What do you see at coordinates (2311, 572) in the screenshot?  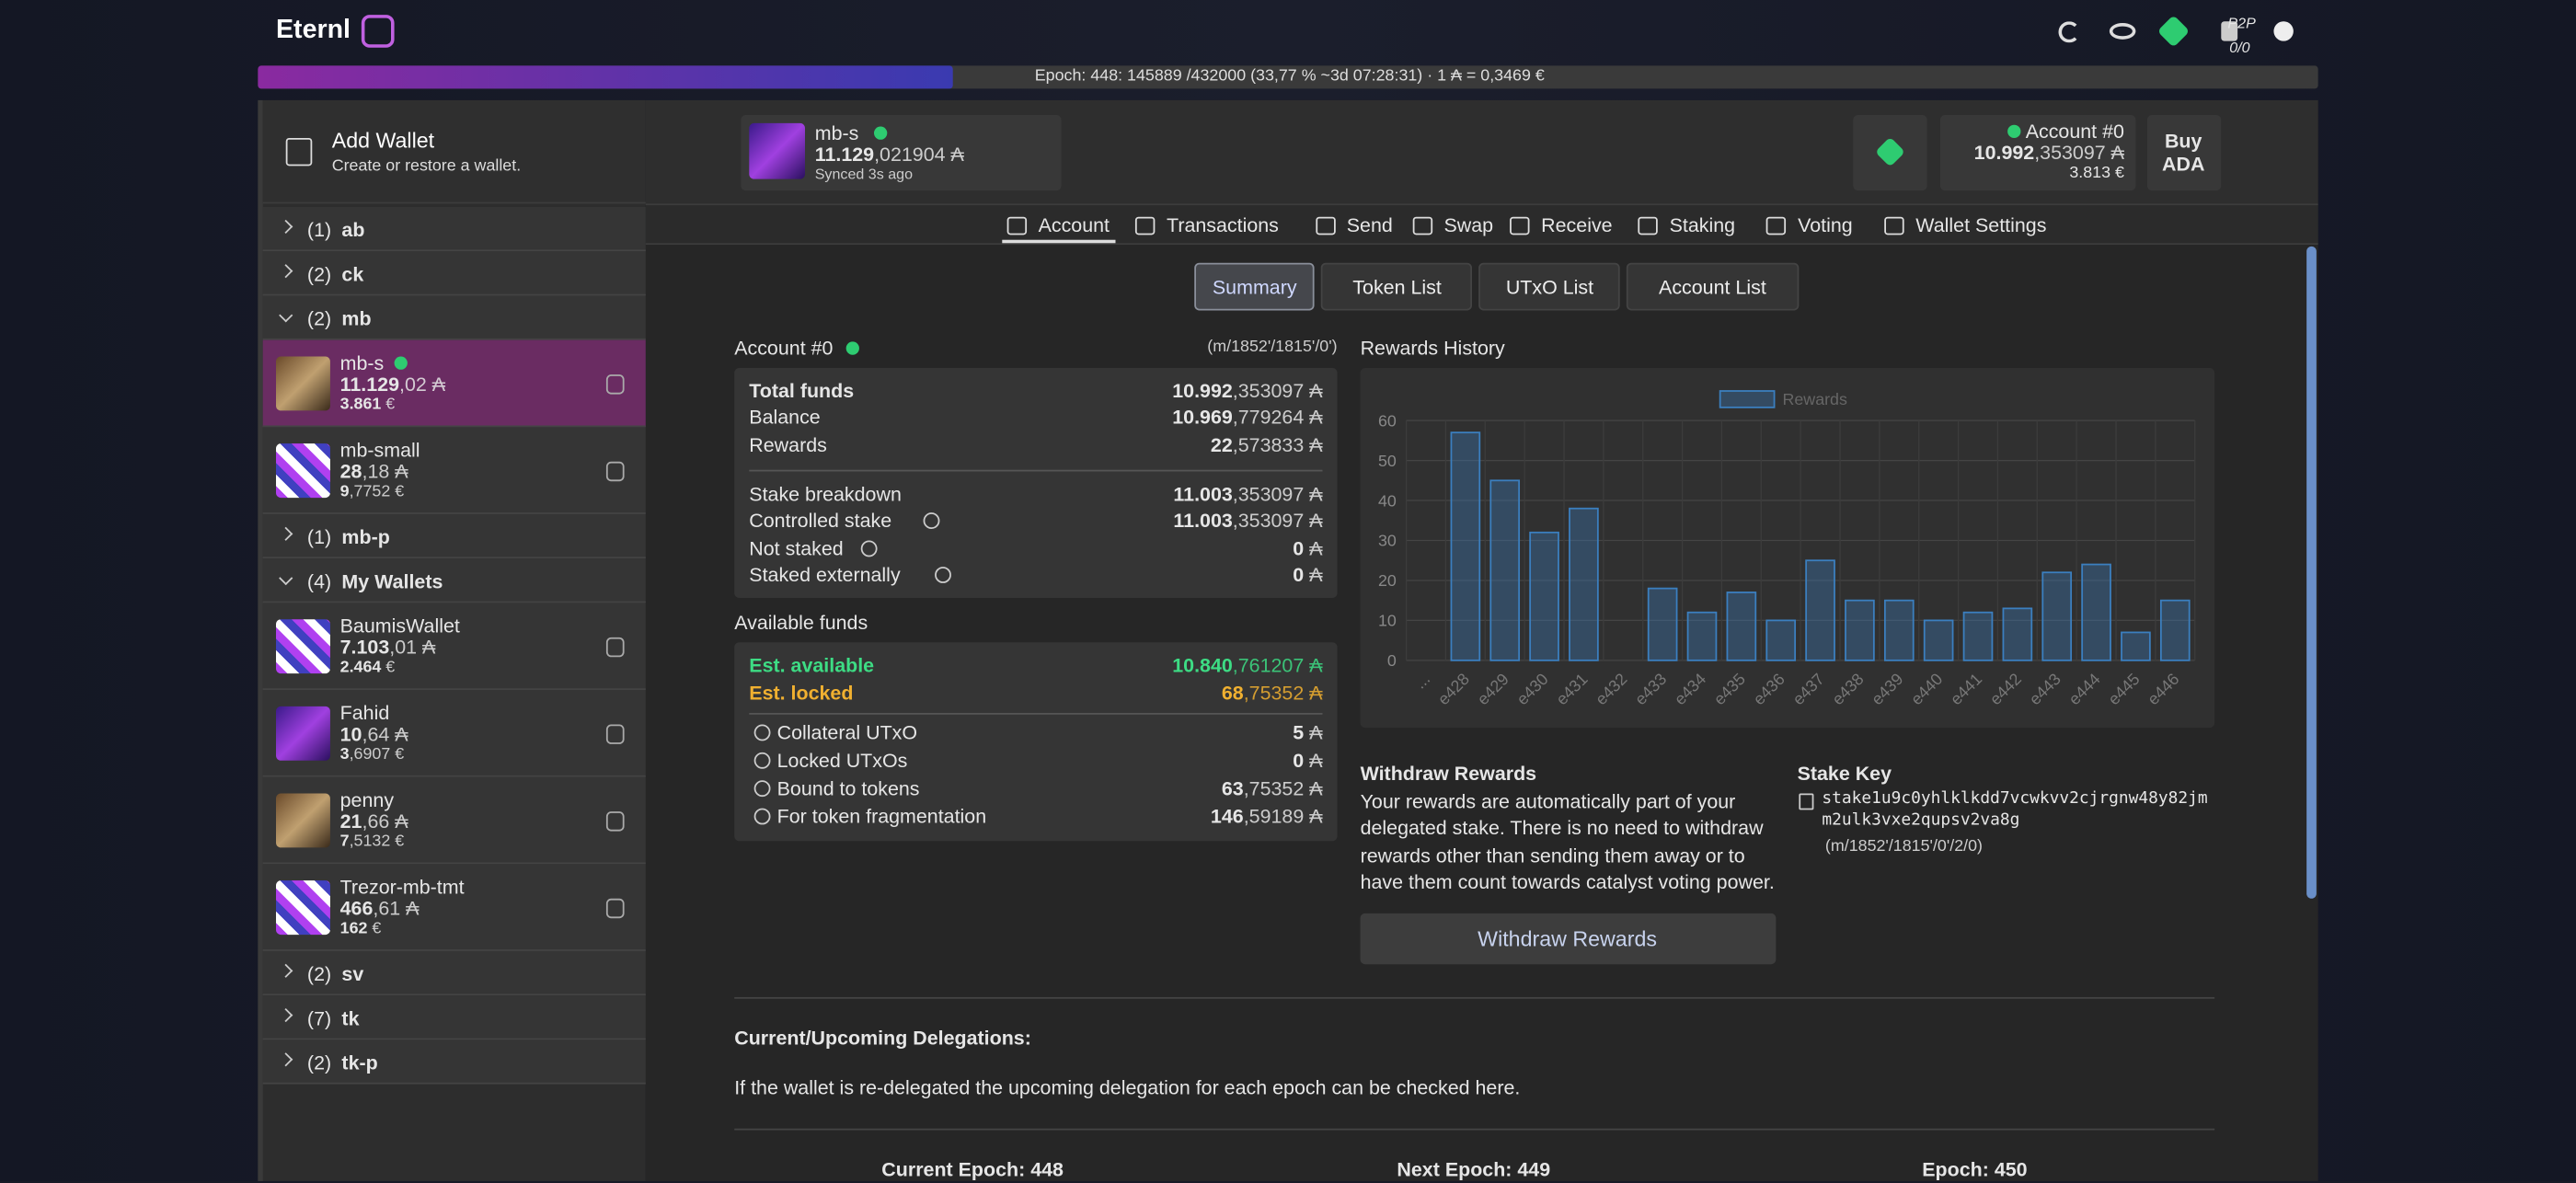 I see `scrollbar` at bounding box center [2311, 572].